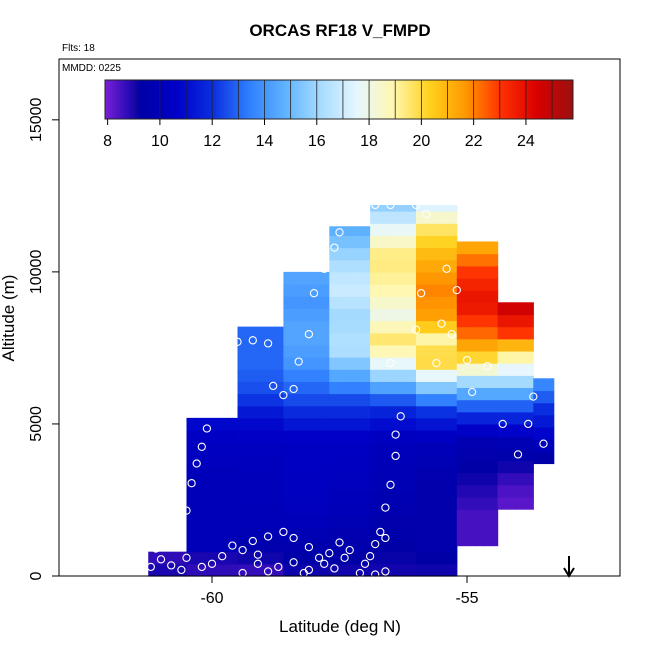 Image resolution: width=650 pixels, height=650 pixels. Describe the element at coordinates (36, 119) in the screenshot. I see `y-tick-label: 15000` at that location.